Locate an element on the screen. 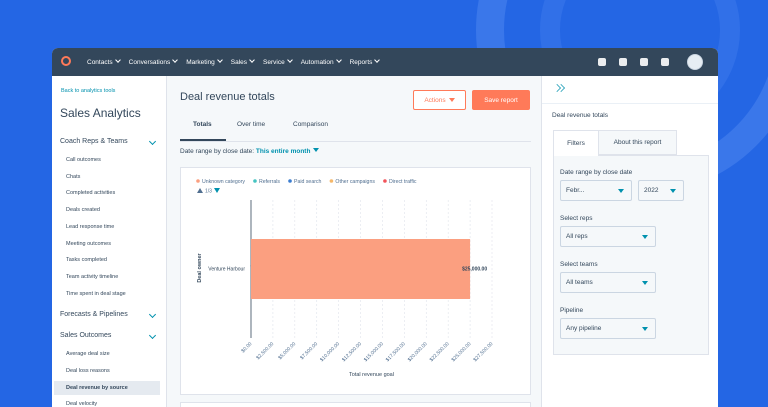  panel-tab-label: Filters is located at coordinates (576, 143).